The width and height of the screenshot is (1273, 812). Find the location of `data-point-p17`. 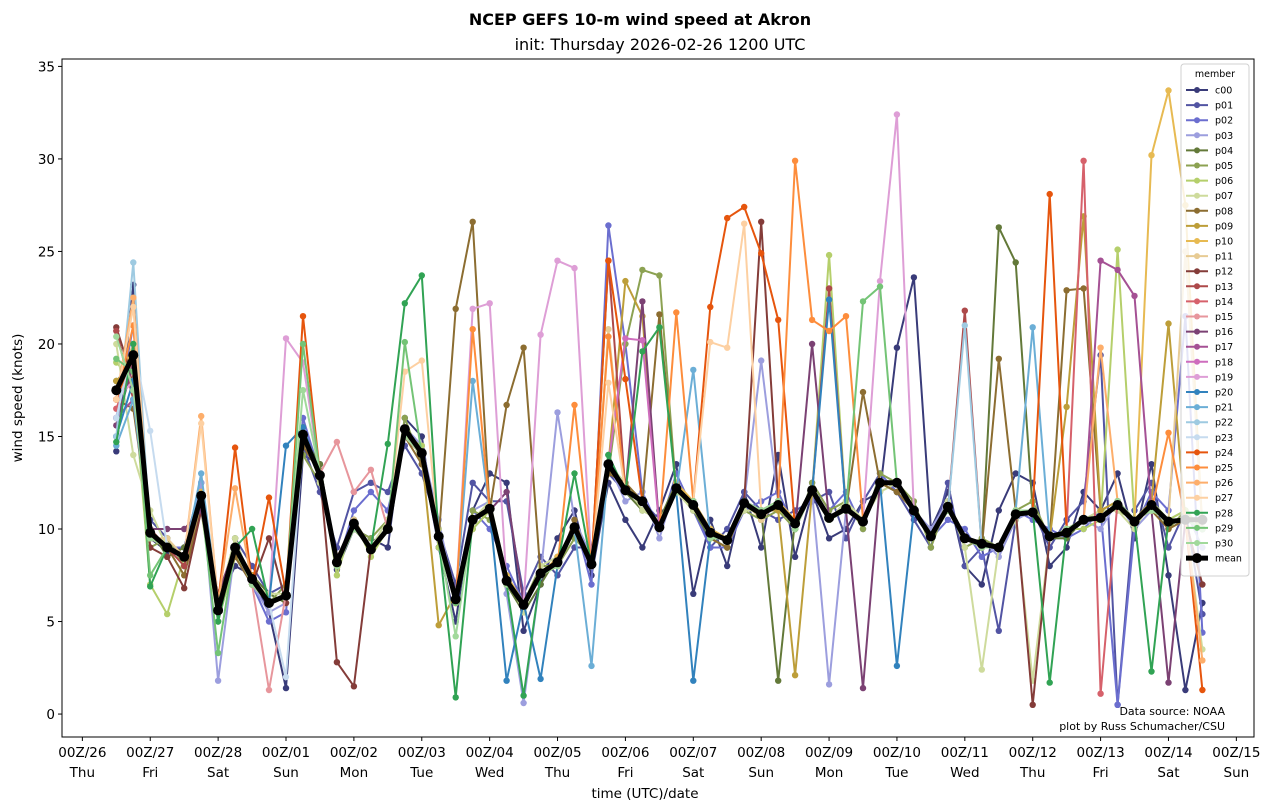

data-point-p17 is located at coordinates (1134, 296).